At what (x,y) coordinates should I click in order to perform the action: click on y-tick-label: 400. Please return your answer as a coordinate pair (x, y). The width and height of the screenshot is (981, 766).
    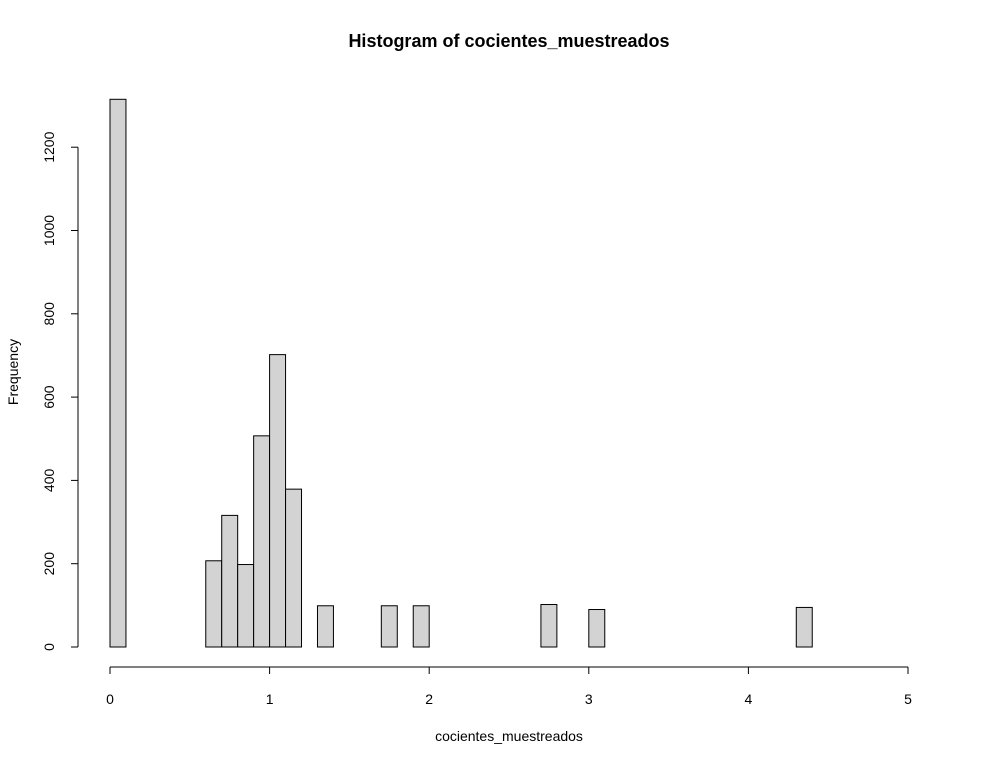
    Looking at the image, I should click on (49, 481).